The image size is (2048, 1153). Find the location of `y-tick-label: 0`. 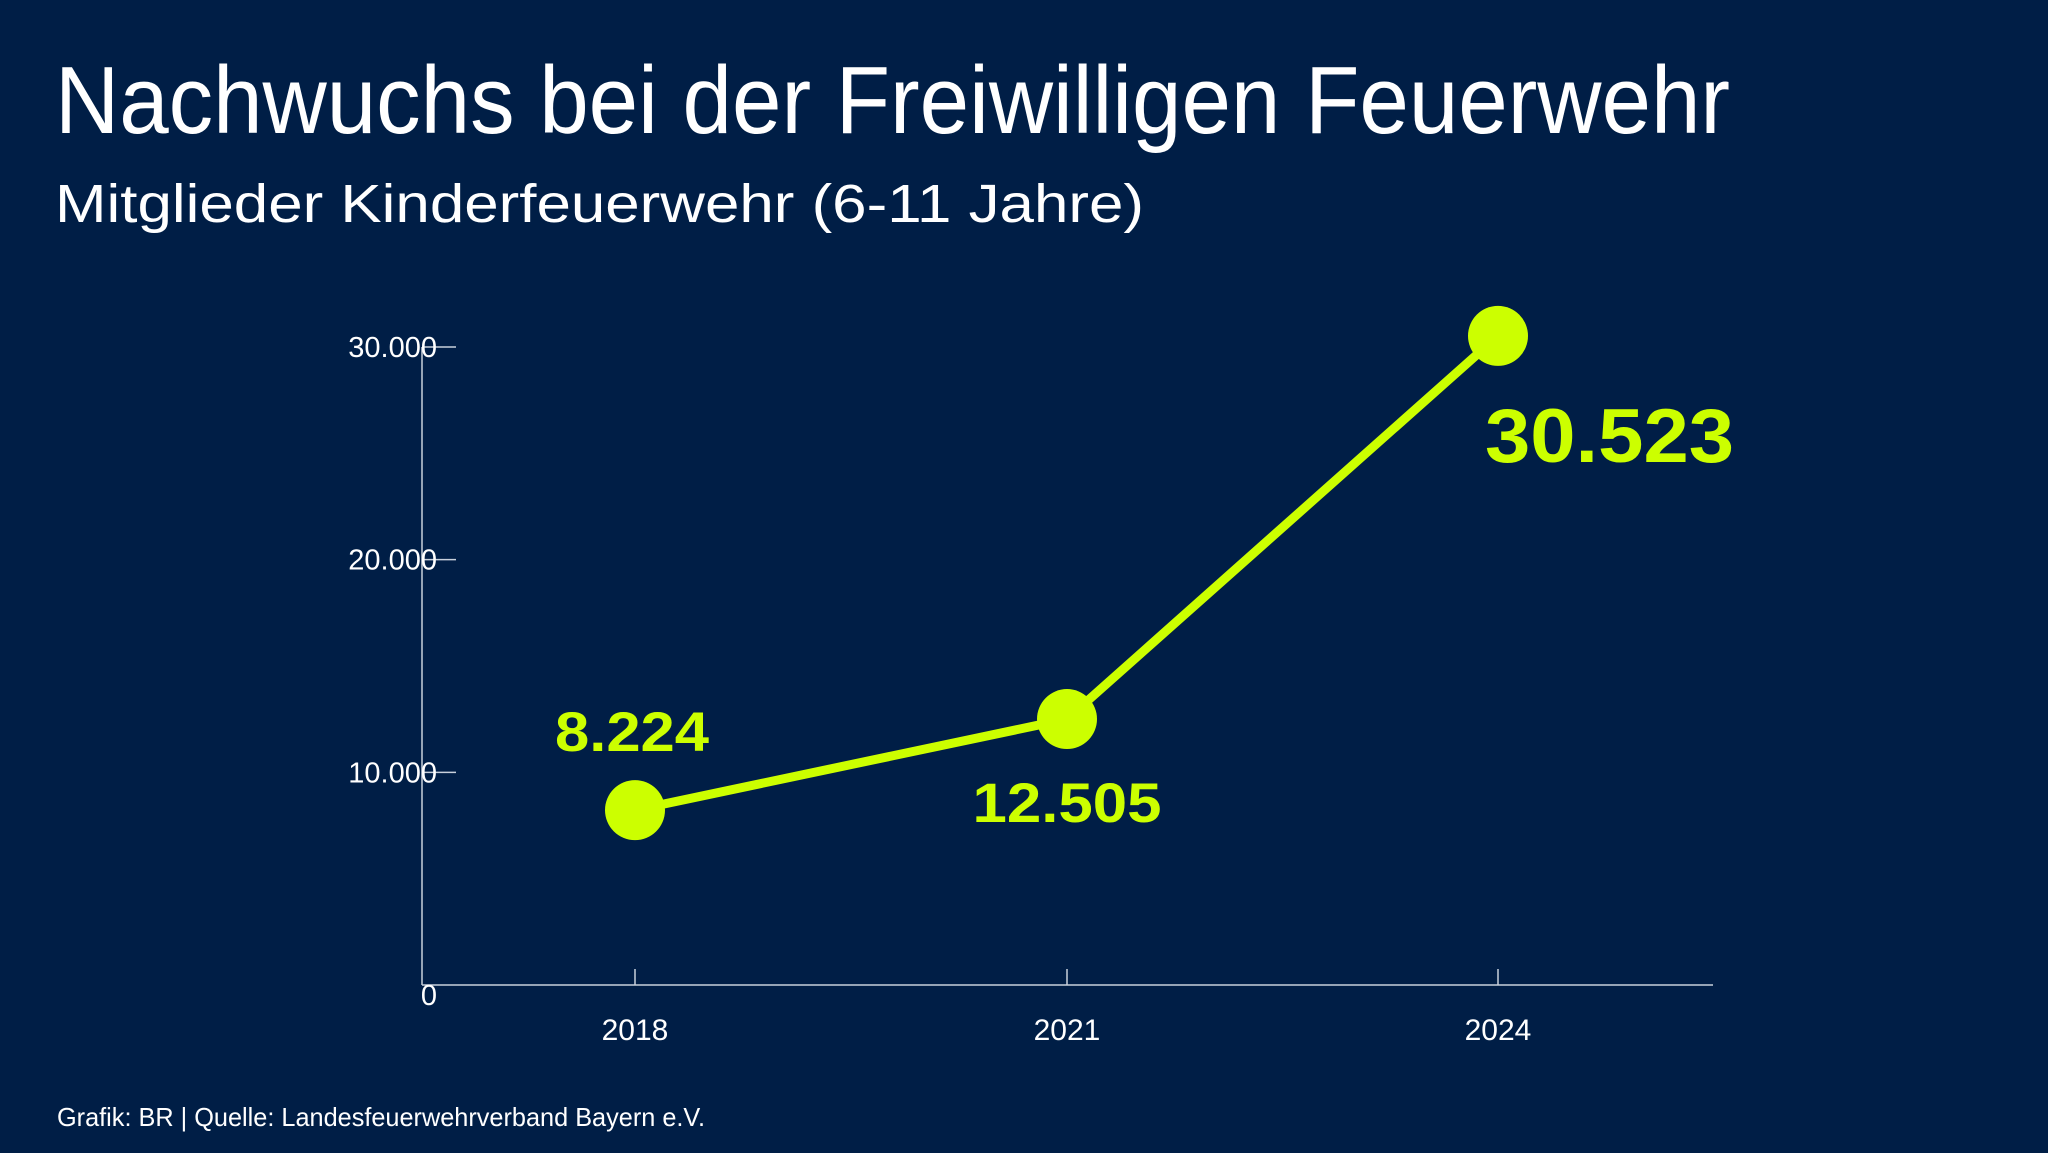

y-tick-label: 0 is located at coordinates (429, 996).